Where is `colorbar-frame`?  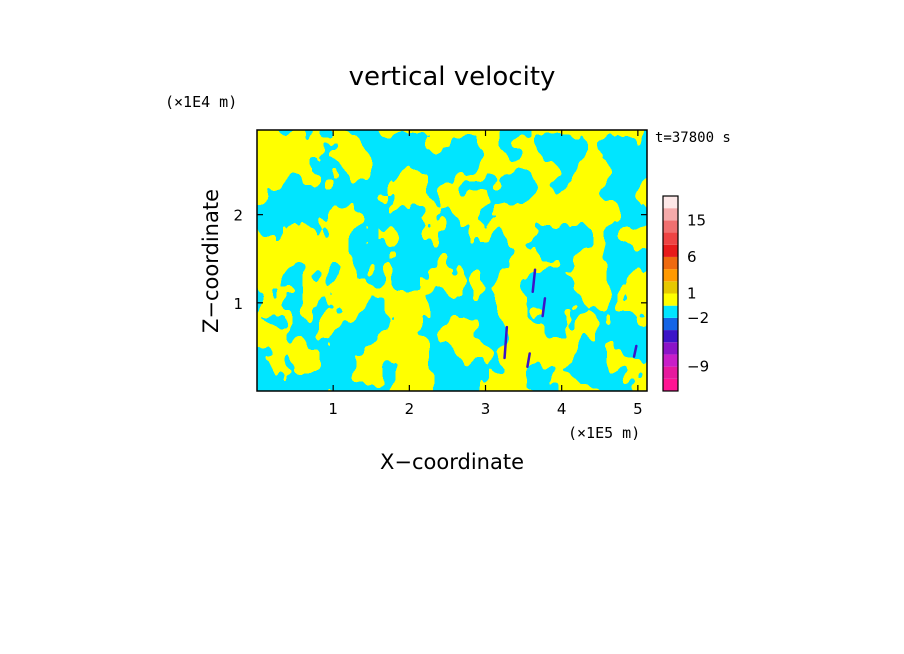
colorbar-frame is located at coordinates (670, 293).